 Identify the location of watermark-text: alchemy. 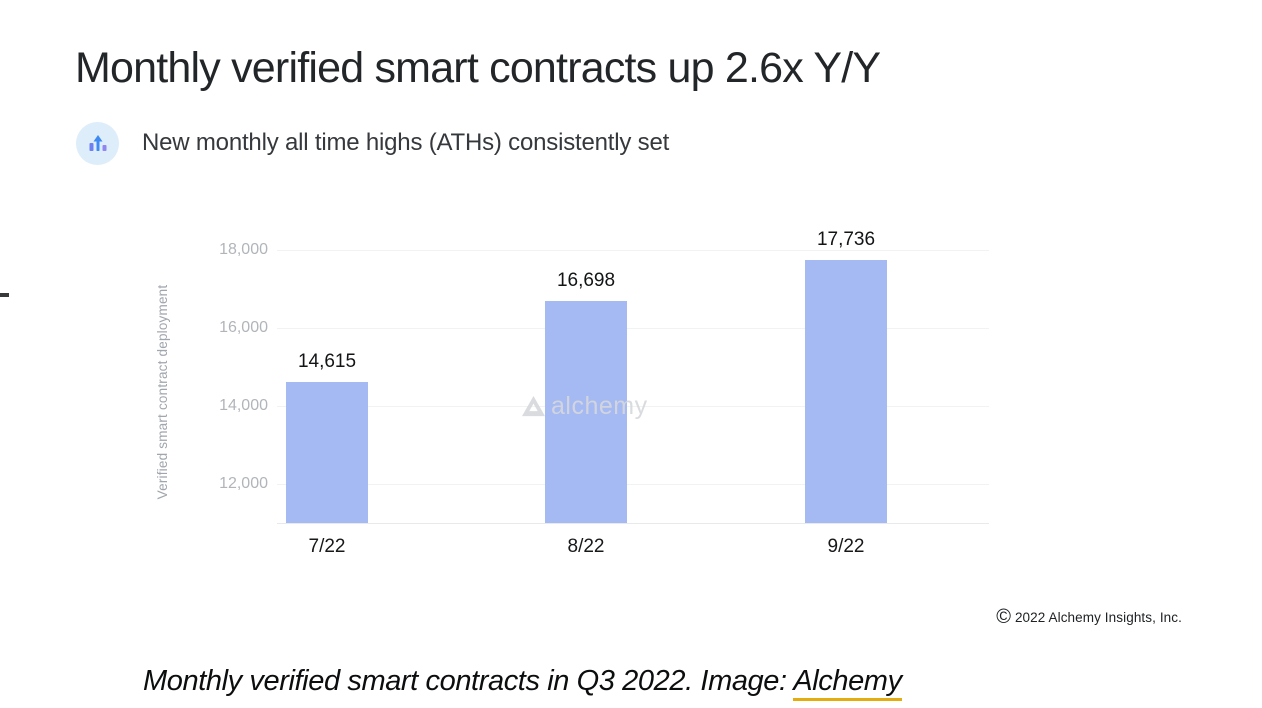
(599, 406).